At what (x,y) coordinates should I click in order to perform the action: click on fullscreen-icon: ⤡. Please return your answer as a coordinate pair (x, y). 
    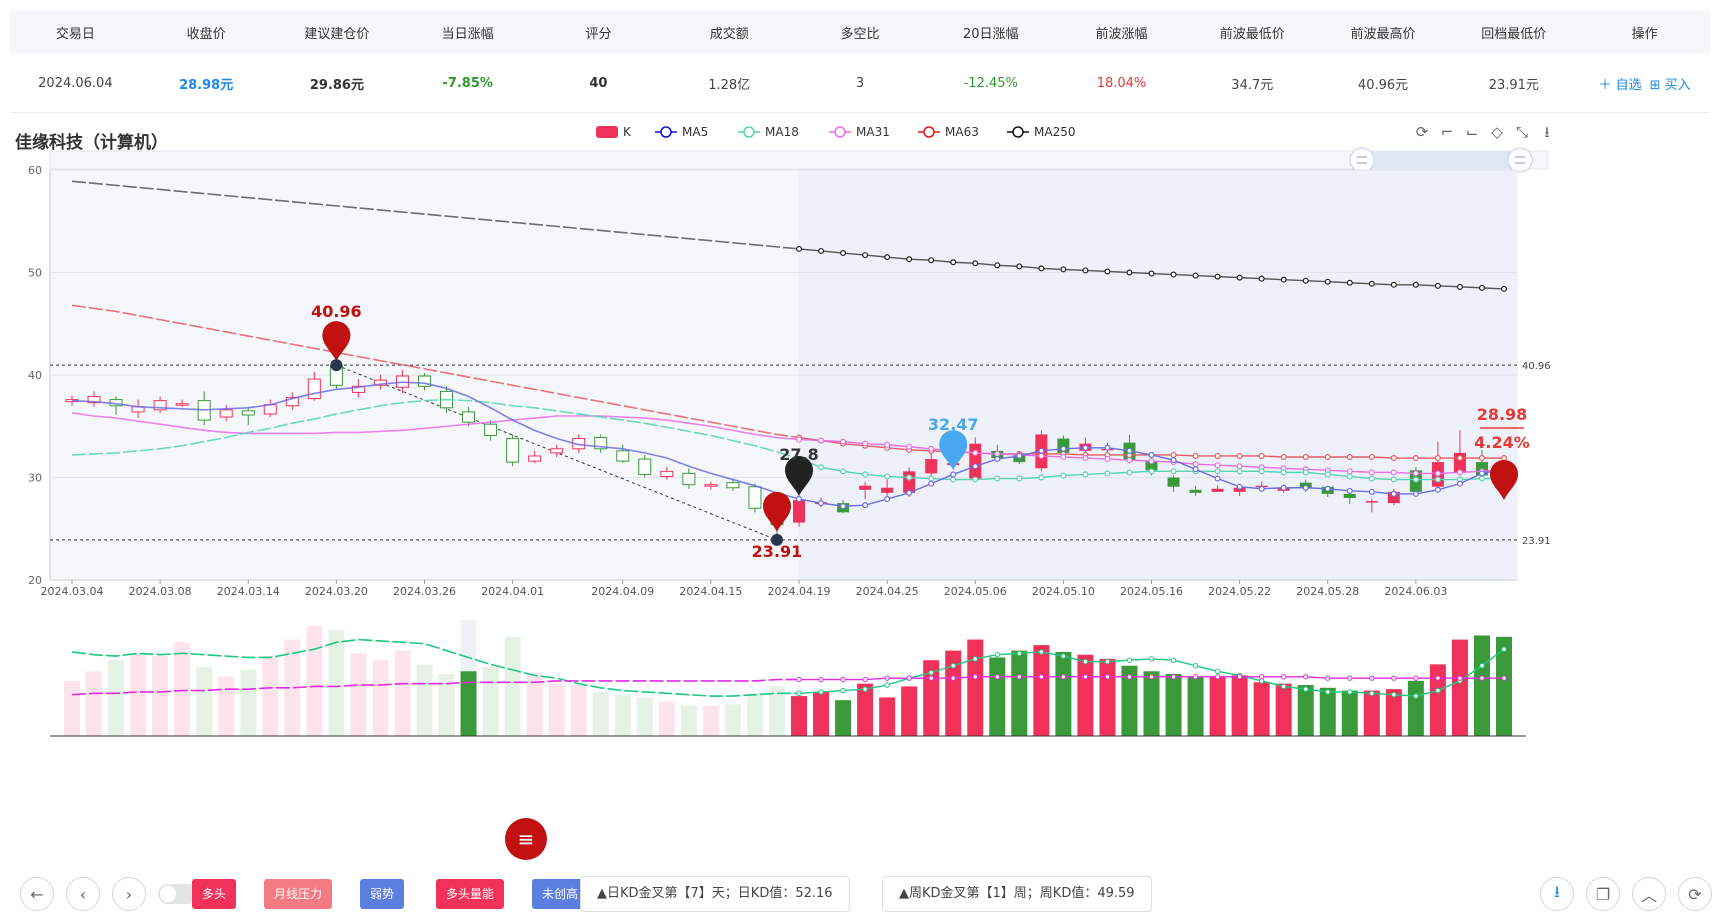
    Looking at the image, I should click on (1522, 132).